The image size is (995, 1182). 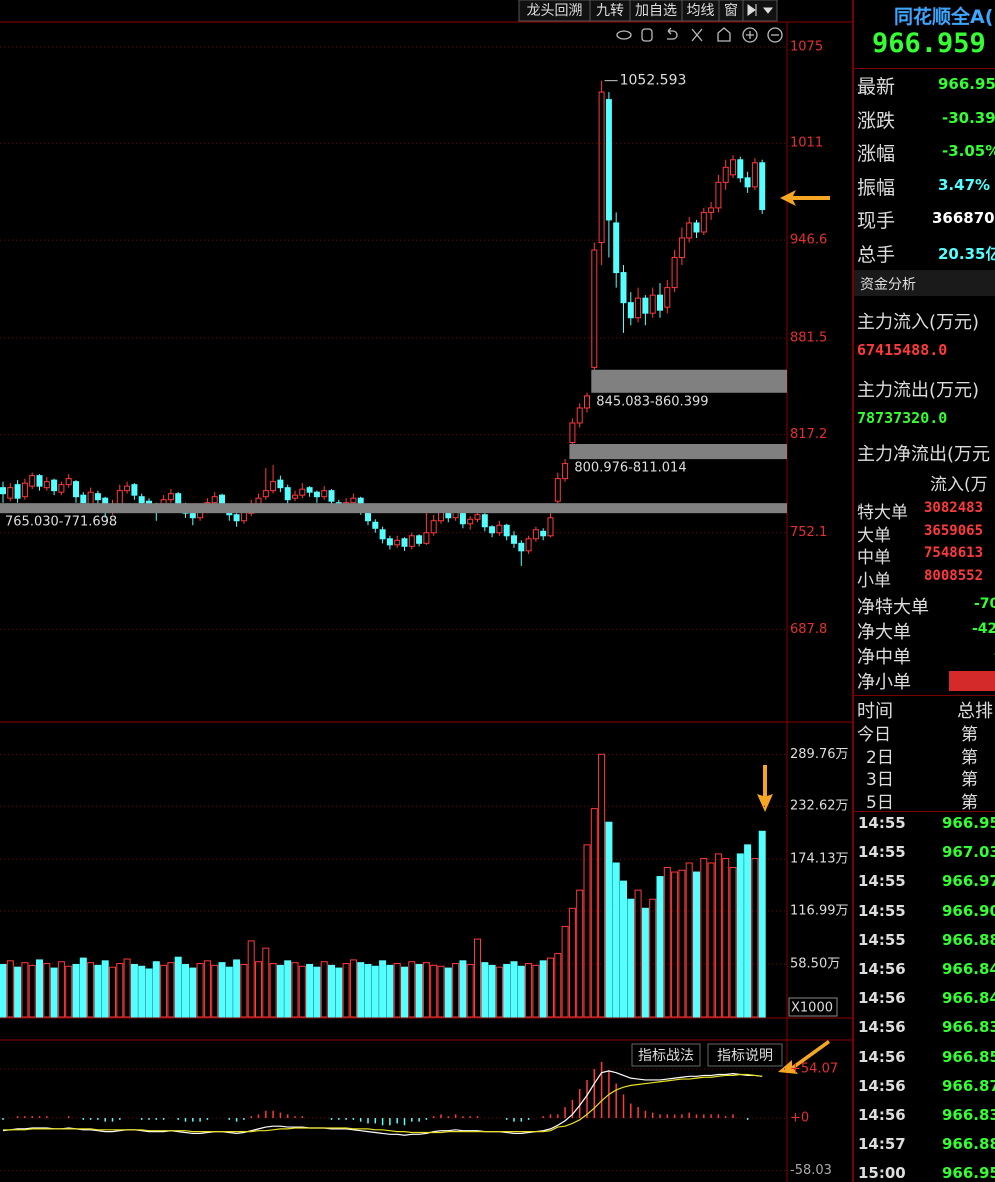 I want to click on gap-label: 765.030-771.698, so click(x=61, y=522).